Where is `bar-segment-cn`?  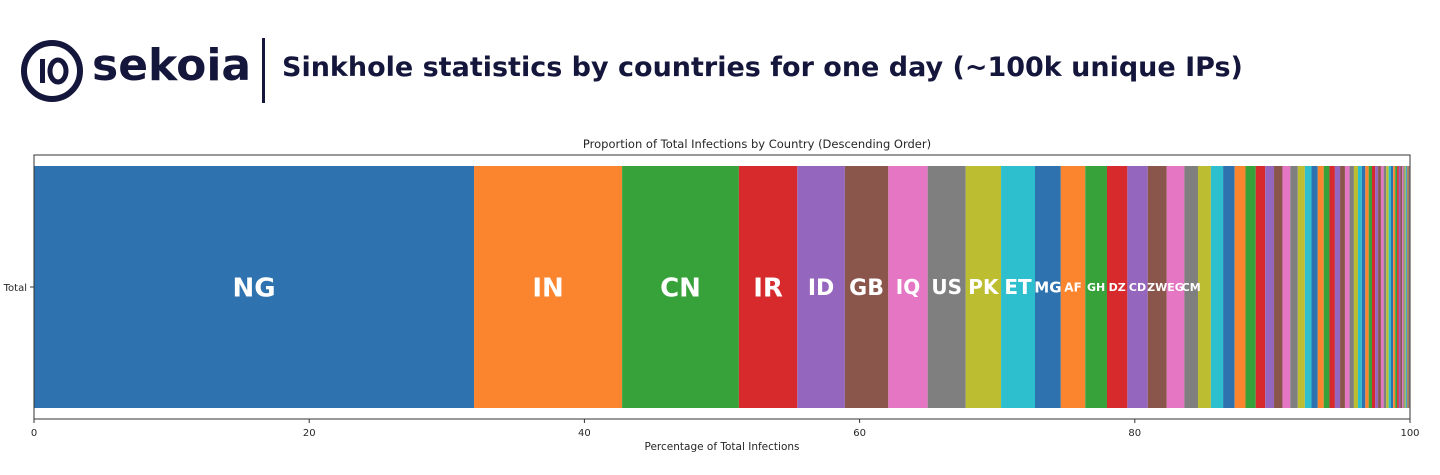 bar-segment-cn is located at coordinates (680, 287).